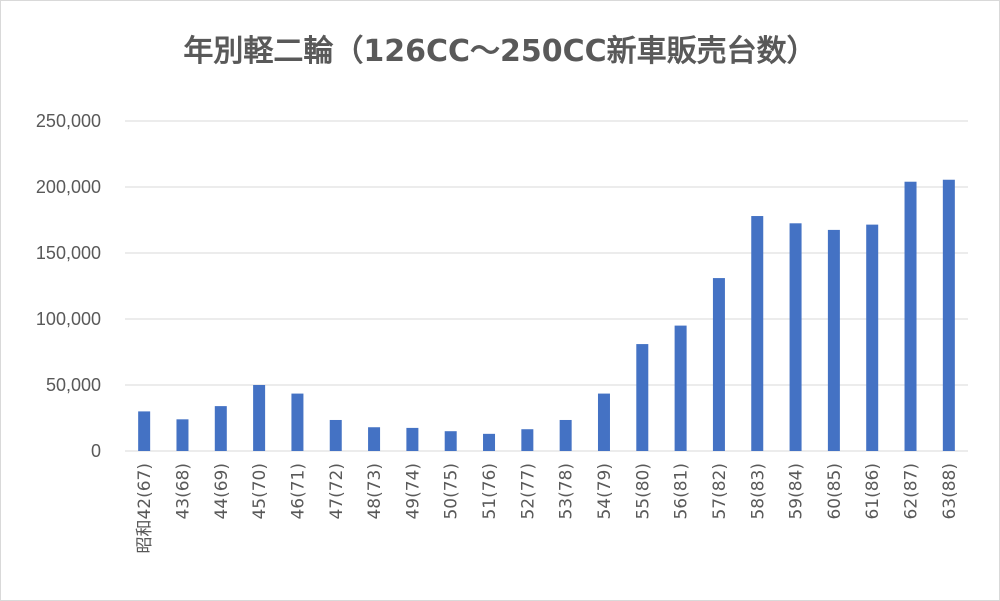  I want to click on x-tick-label: 昭和42(67), so click(145, 508).